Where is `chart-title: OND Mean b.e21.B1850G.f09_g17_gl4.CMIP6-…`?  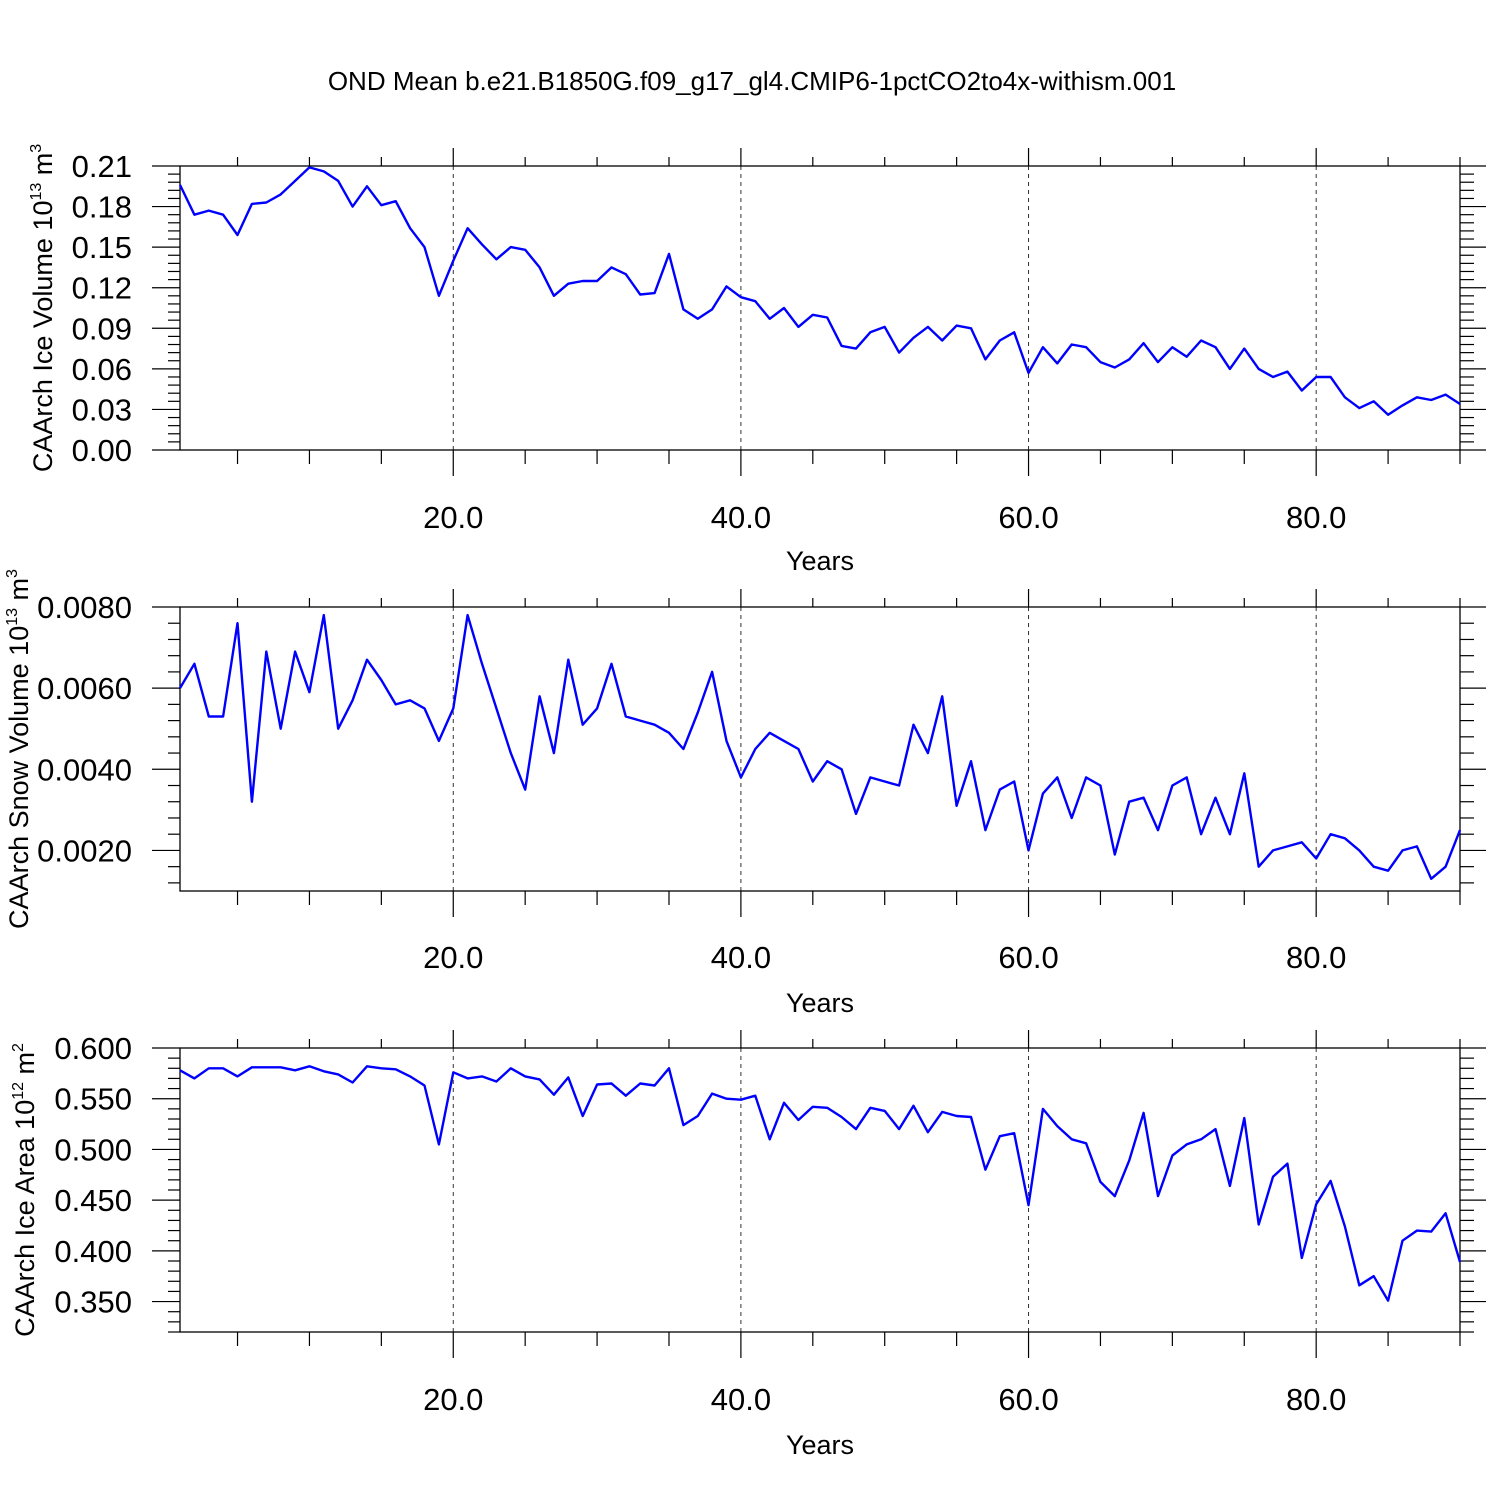 chart-title: OND Mean b.e21.B1850G.f09_g17_gl4.CMIP6-… is located at coordinates (752, 81).